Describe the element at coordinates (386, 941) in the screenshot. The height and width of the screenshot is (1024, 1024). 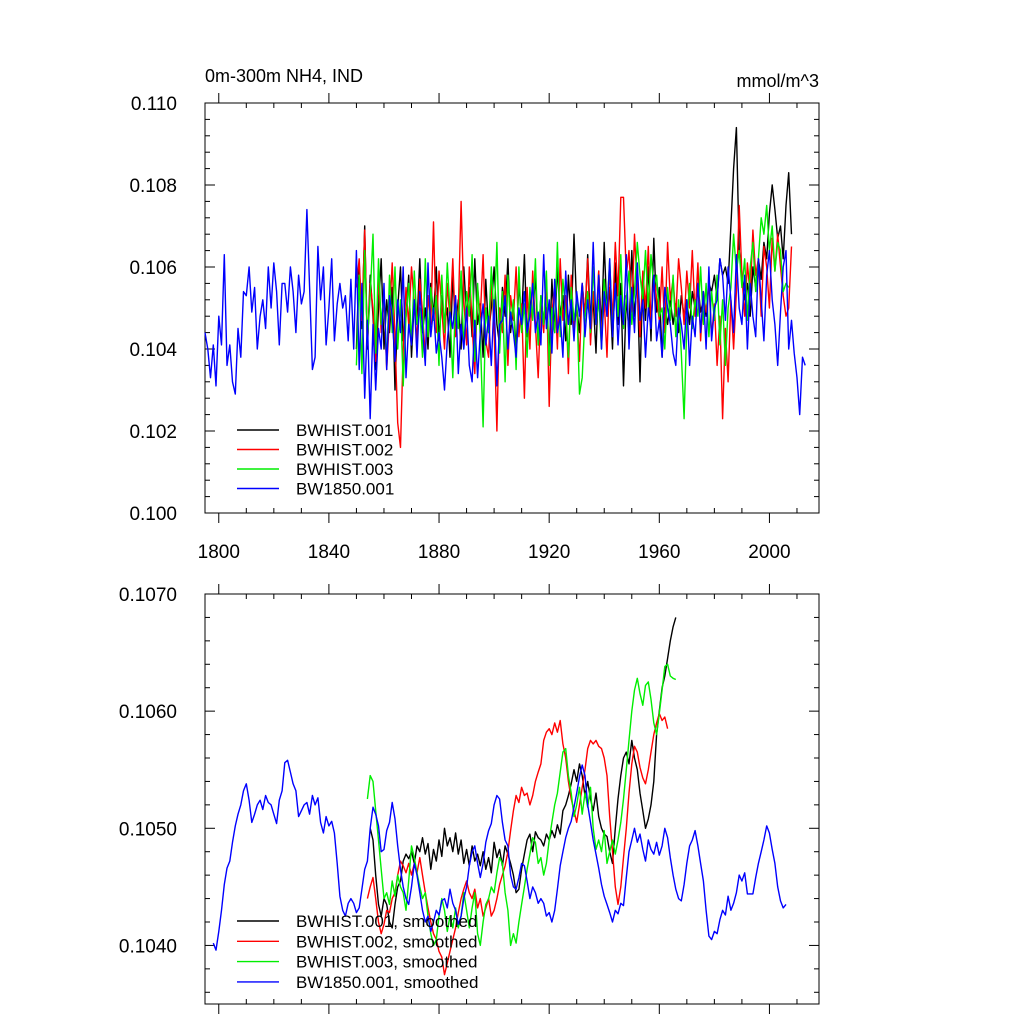
I see `legend-label-2: BWHIST.002, smoothed` at that location.